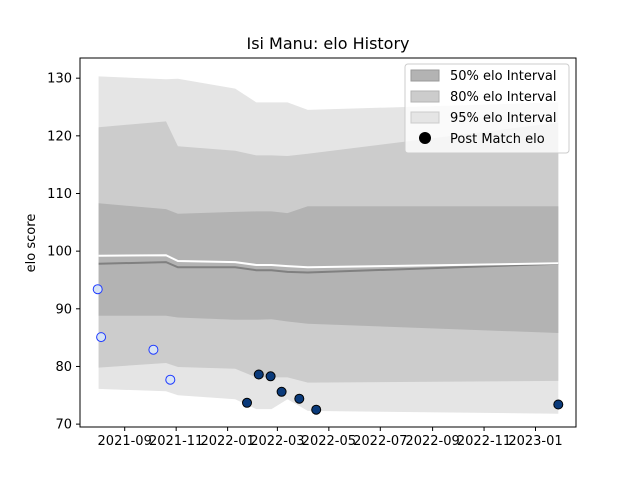 This screenshot has height=480, width=640. I want to click on x-tick-label: 2021-11, so click(176, 441).